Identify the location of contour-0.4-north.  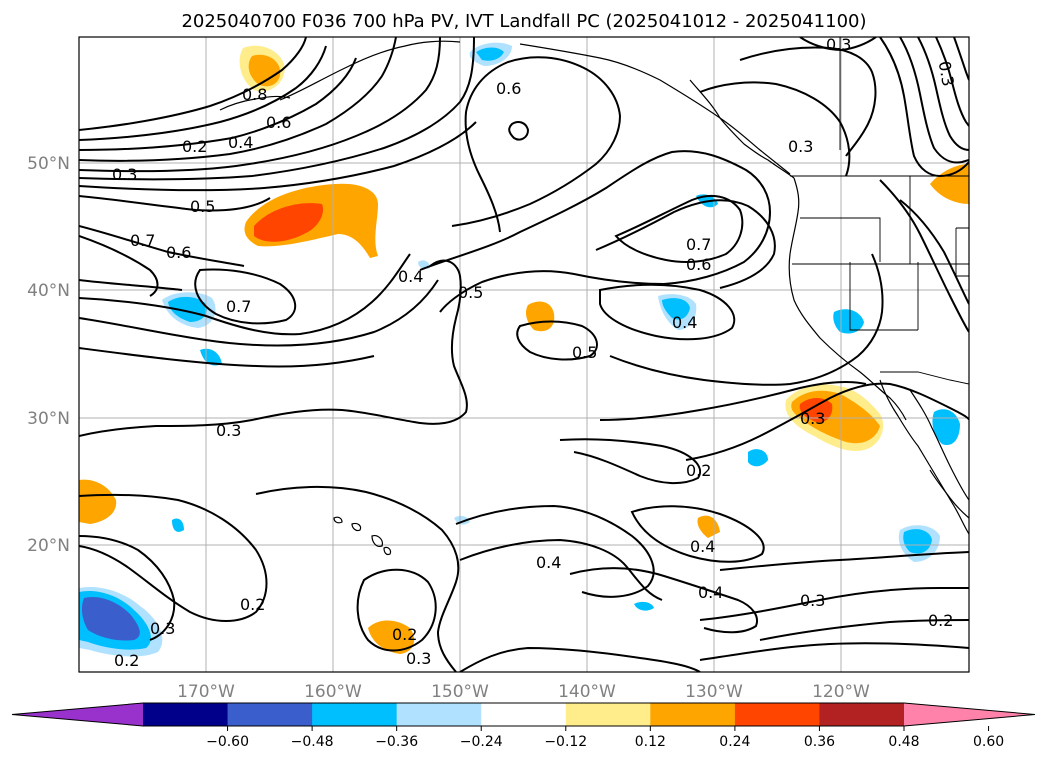
(260, 105).